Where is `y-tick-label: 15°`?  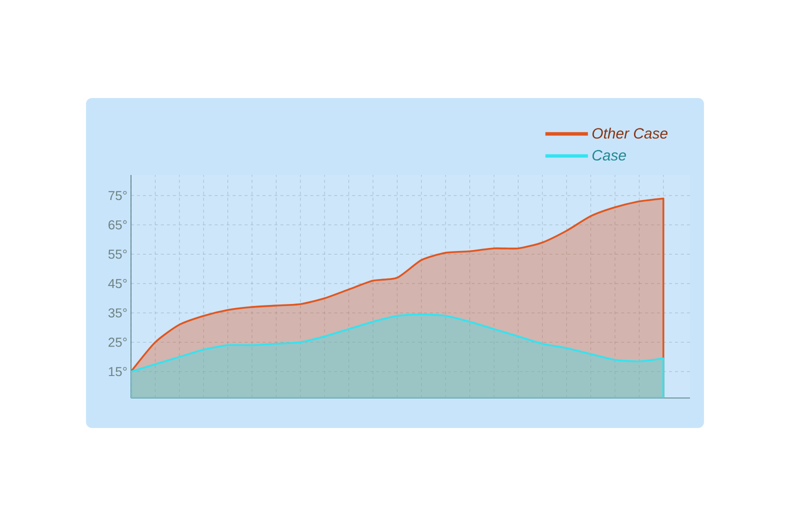 y-tick-label: 15° is located at coordinates (117, 371).